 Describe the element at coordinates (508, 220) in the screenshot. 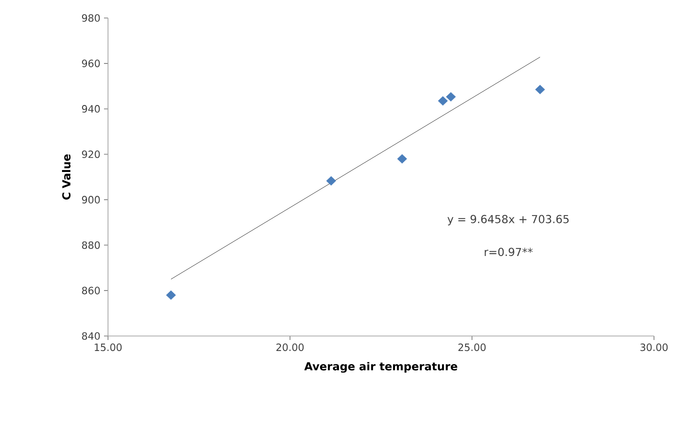

I see `annotation: y = 9.6458x + 703.65` at that location.